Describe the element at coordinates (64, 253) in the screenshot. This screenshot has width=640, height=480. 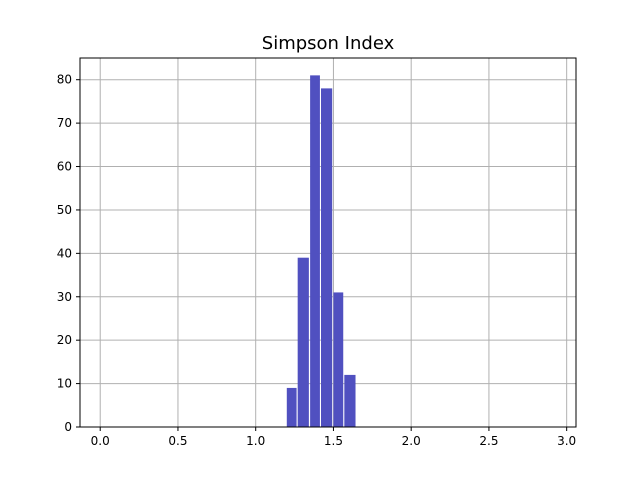
I see `y-tick-label: 40` at that location.